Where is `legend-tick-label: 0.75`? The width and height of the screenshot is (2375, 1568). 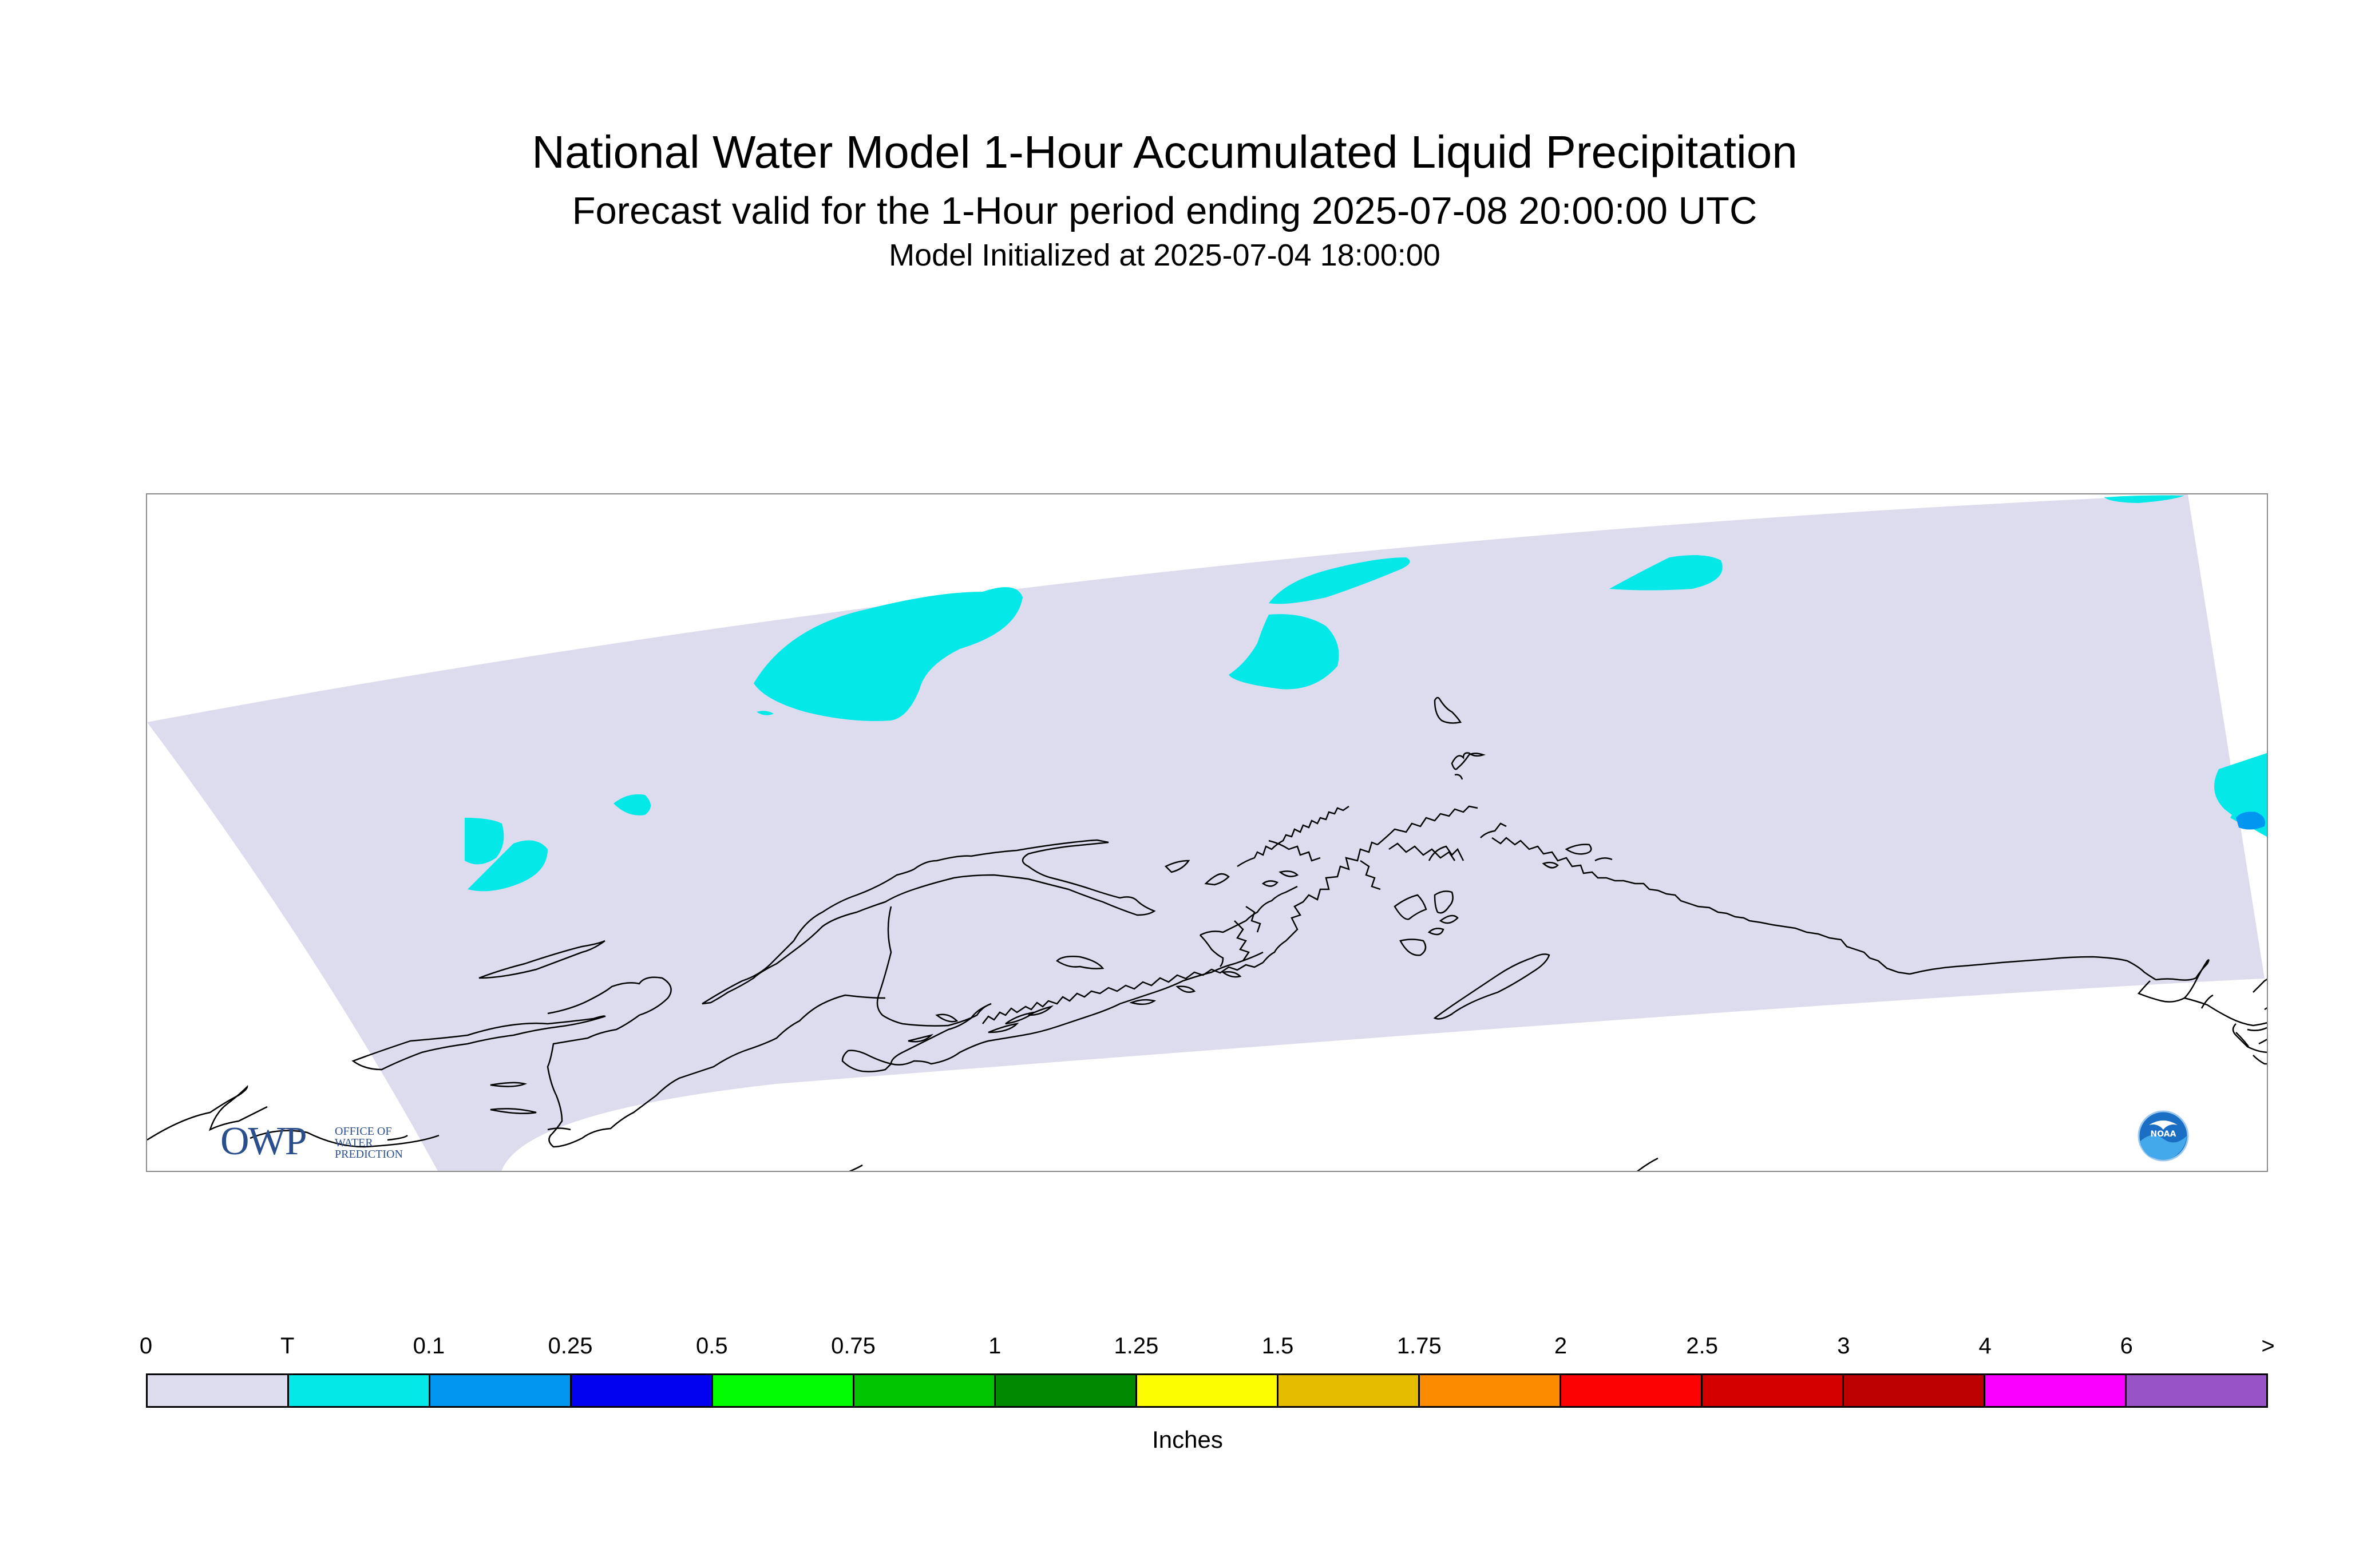
legend-tick-label: 0.75 is located at coordinates (854, 1346).